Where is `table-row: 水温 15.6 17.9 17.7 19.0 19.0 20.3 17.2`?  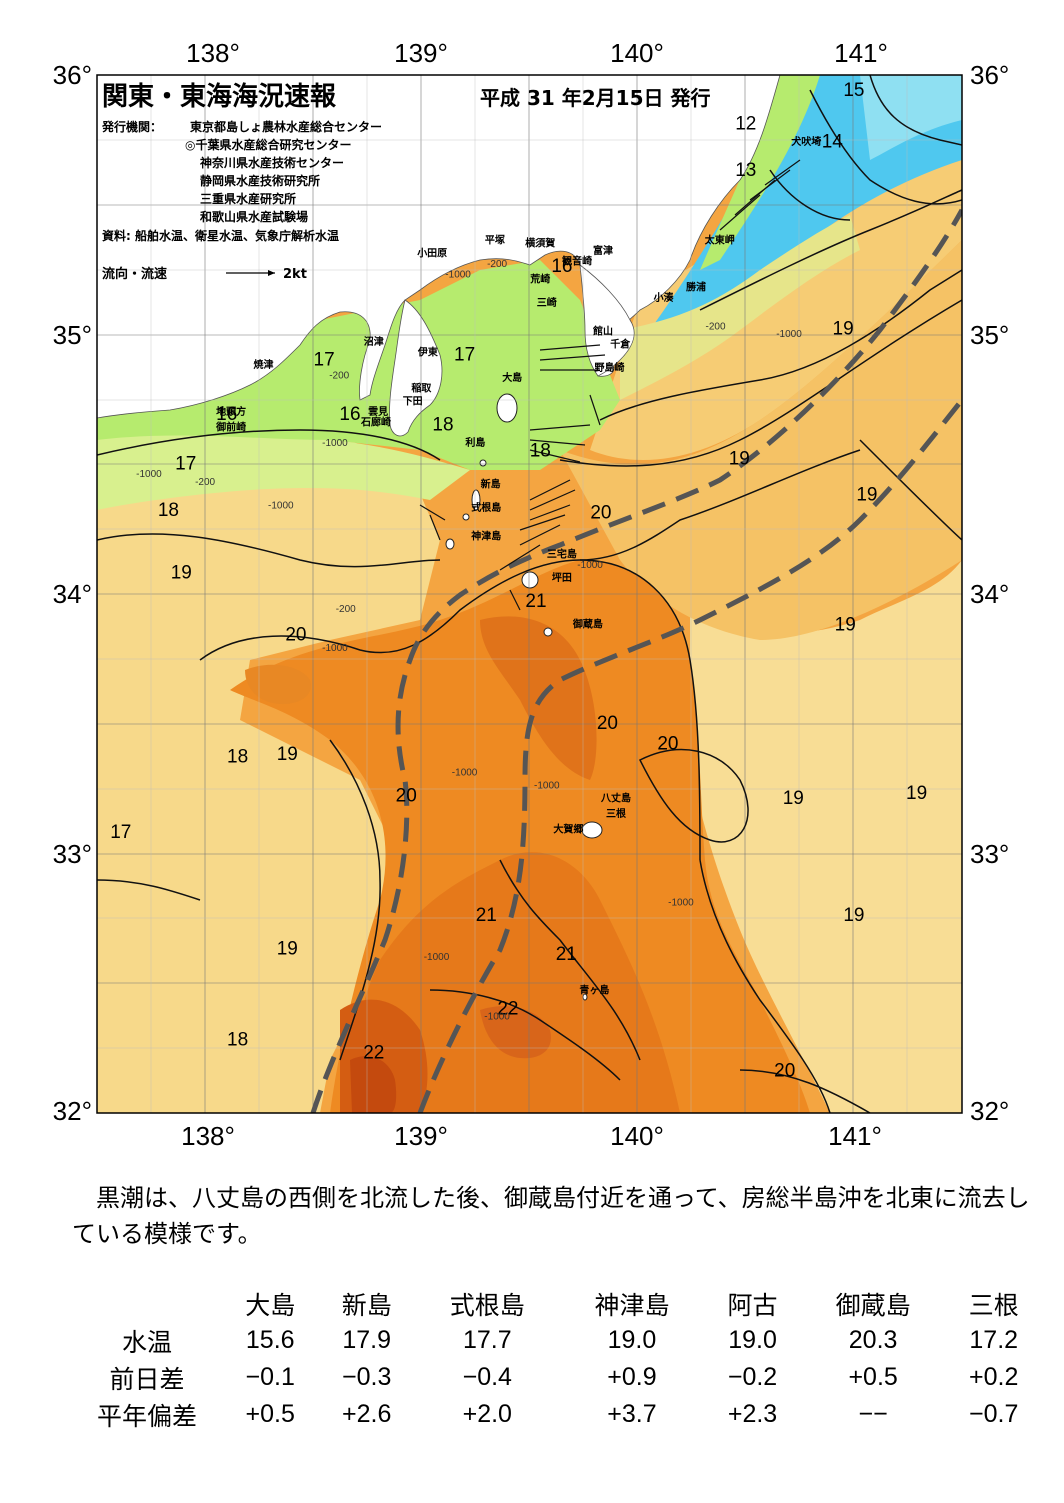
table-row: 水温 15.6 17.9 17.7 19.0 19.0 20.3 17.2 is located at coordinates (557, 1340).